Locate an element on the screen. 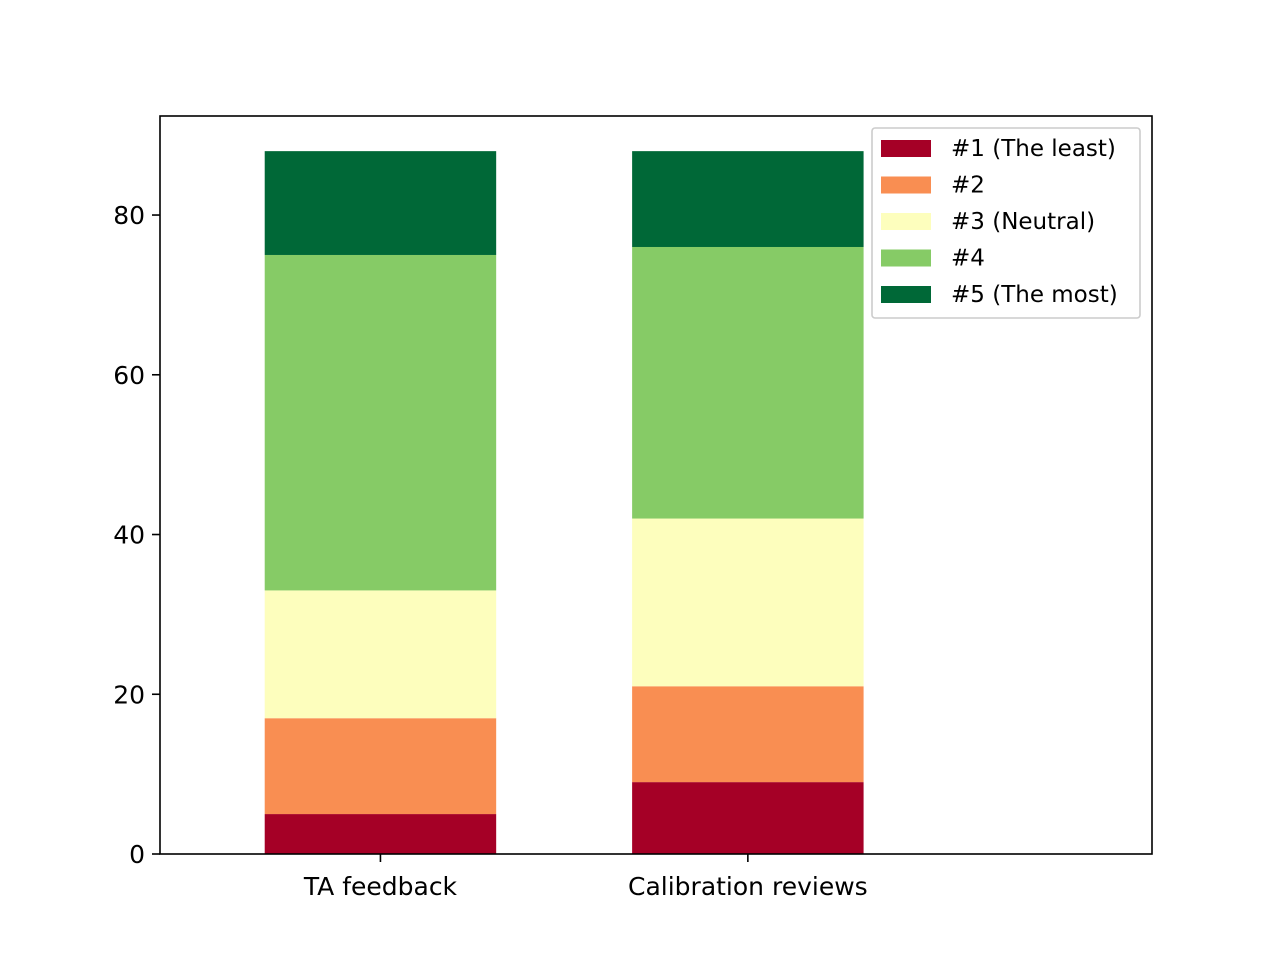 This screenshot has height=960, width=1280. legend-label: #4 is located at coordinates (968, 259).